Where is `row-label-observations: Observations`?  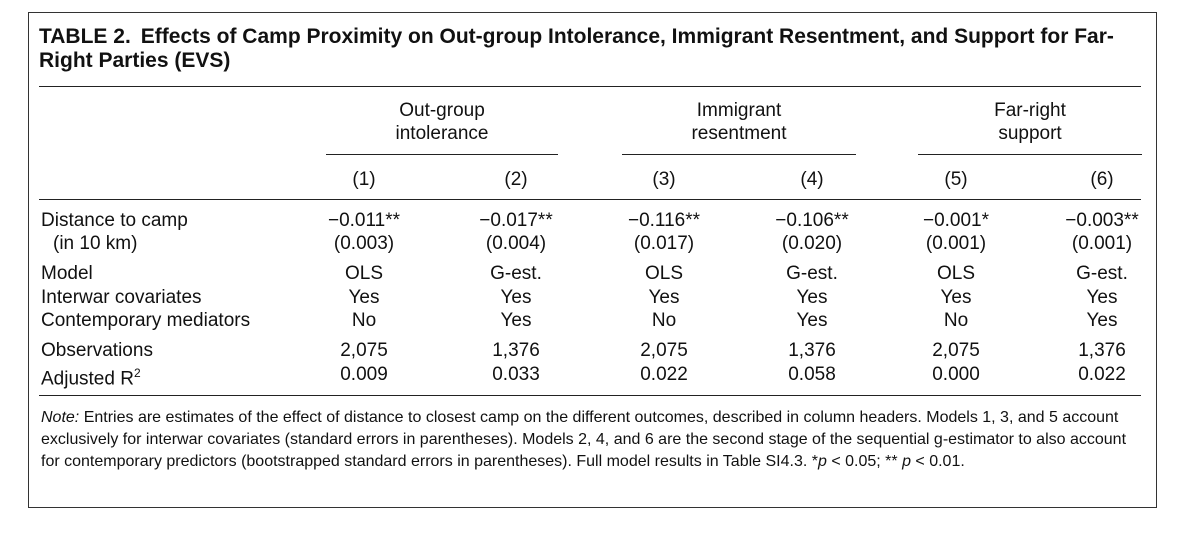
row-label-observations: Observations is located at coordinates (97, 350).